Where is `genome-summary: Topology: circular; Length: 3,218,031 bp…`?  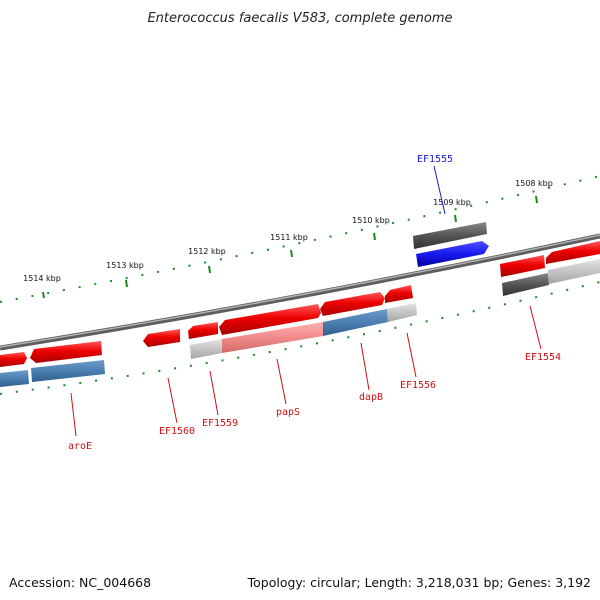 genome-summary: Topology: circular; Length: 3,218,031 bp… is located at coordinates (419, 582).